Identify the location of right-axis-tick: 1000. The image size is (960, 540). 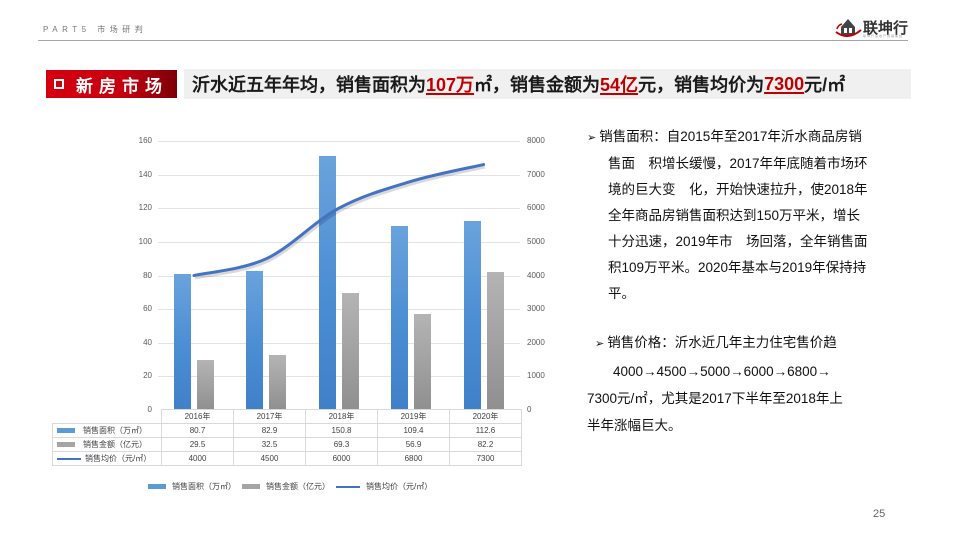
(536, 376).